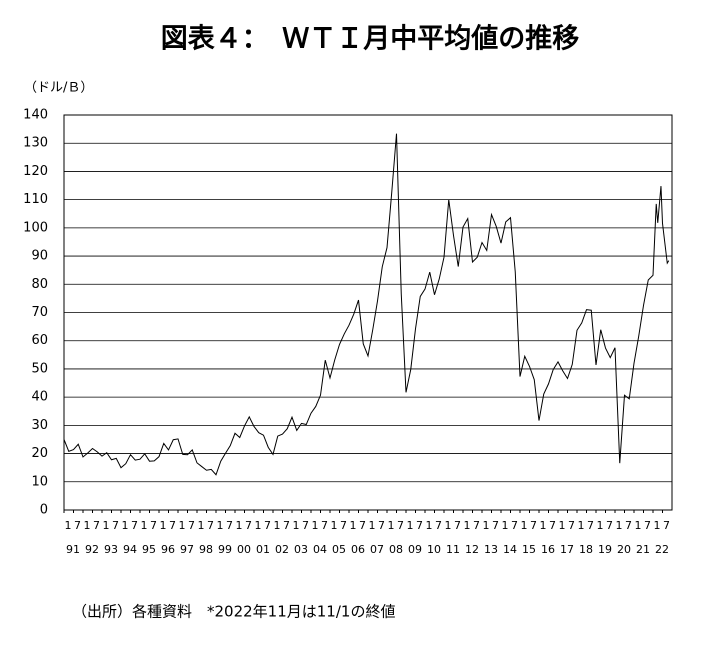  What do you see at coordinates (491, 549) in the screenshot?
I see `year-label: 13` at bounding box center [491, 549].